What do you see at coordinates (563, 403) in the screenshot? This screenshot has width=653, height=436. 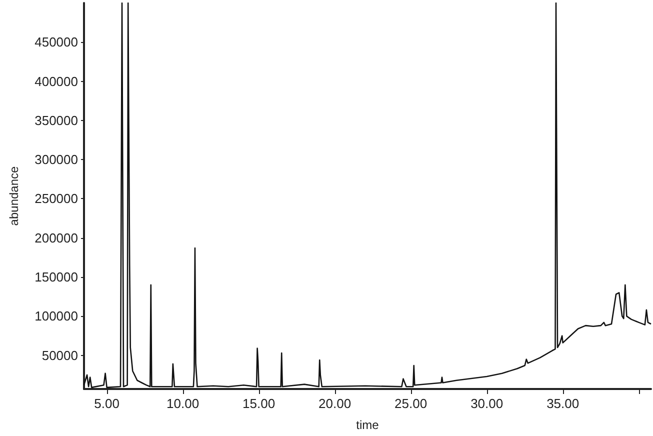 I see `x-tick-label: 35.00` at bounding box center [563, 403].